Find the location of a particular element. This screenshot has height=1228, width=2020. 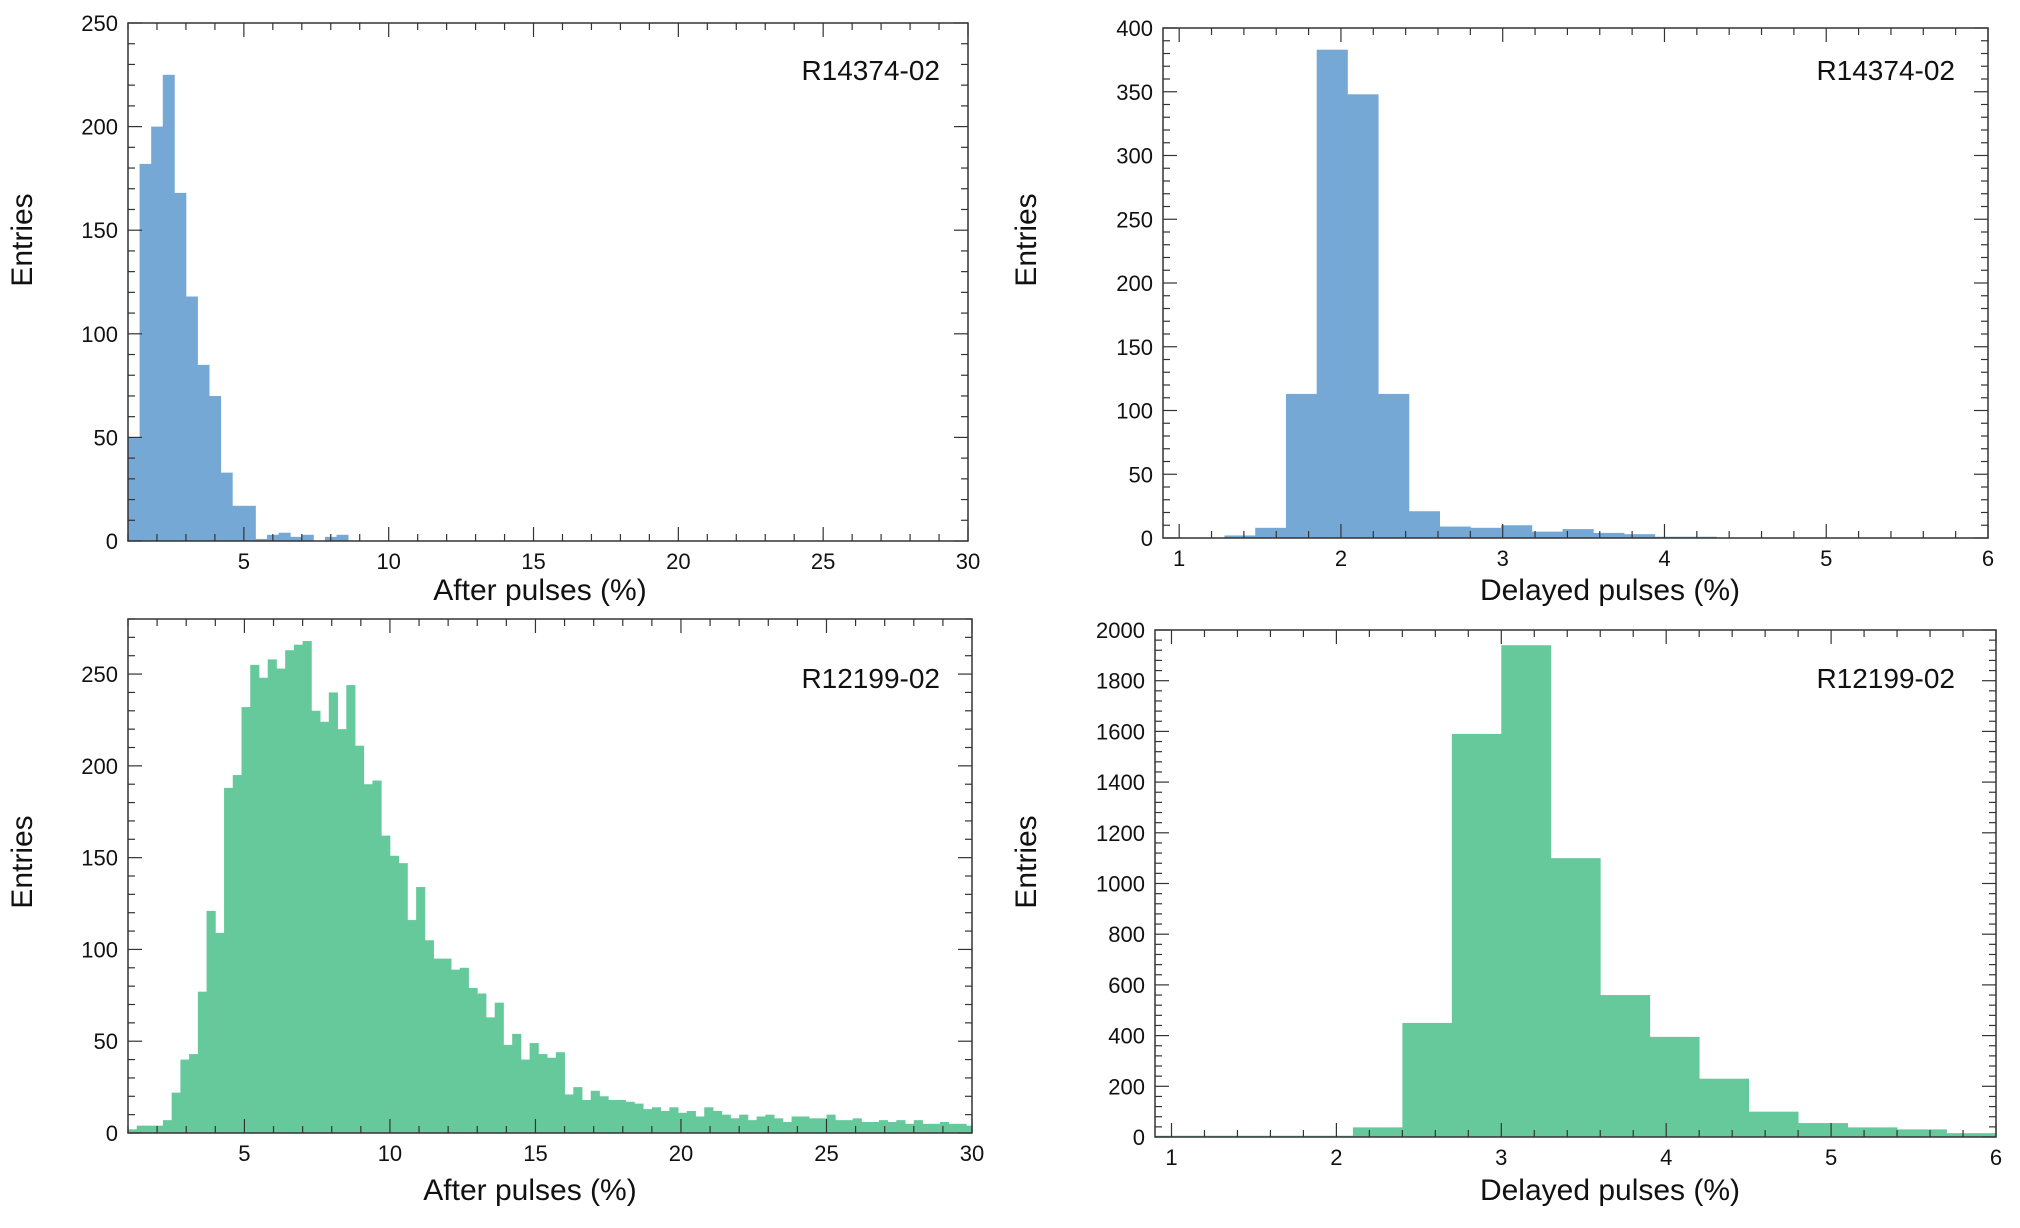

y-tick-label: 350 is located at coordinates (1134, 92).